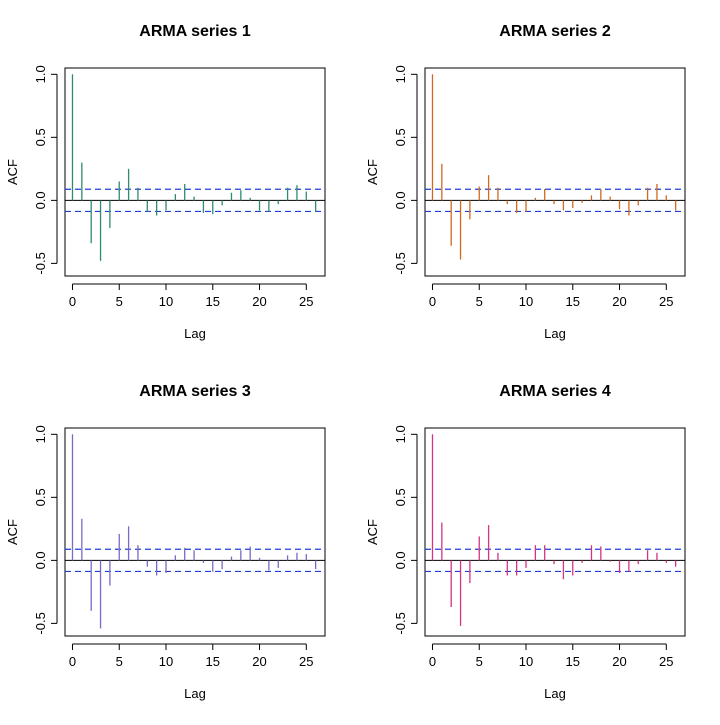 The width and height of the screenshot is (720, 725). What do you see at coordinates (195, 391) in the screenshot?
I see `chart-title: ARMA series 3` at bounding box center [195, 391].